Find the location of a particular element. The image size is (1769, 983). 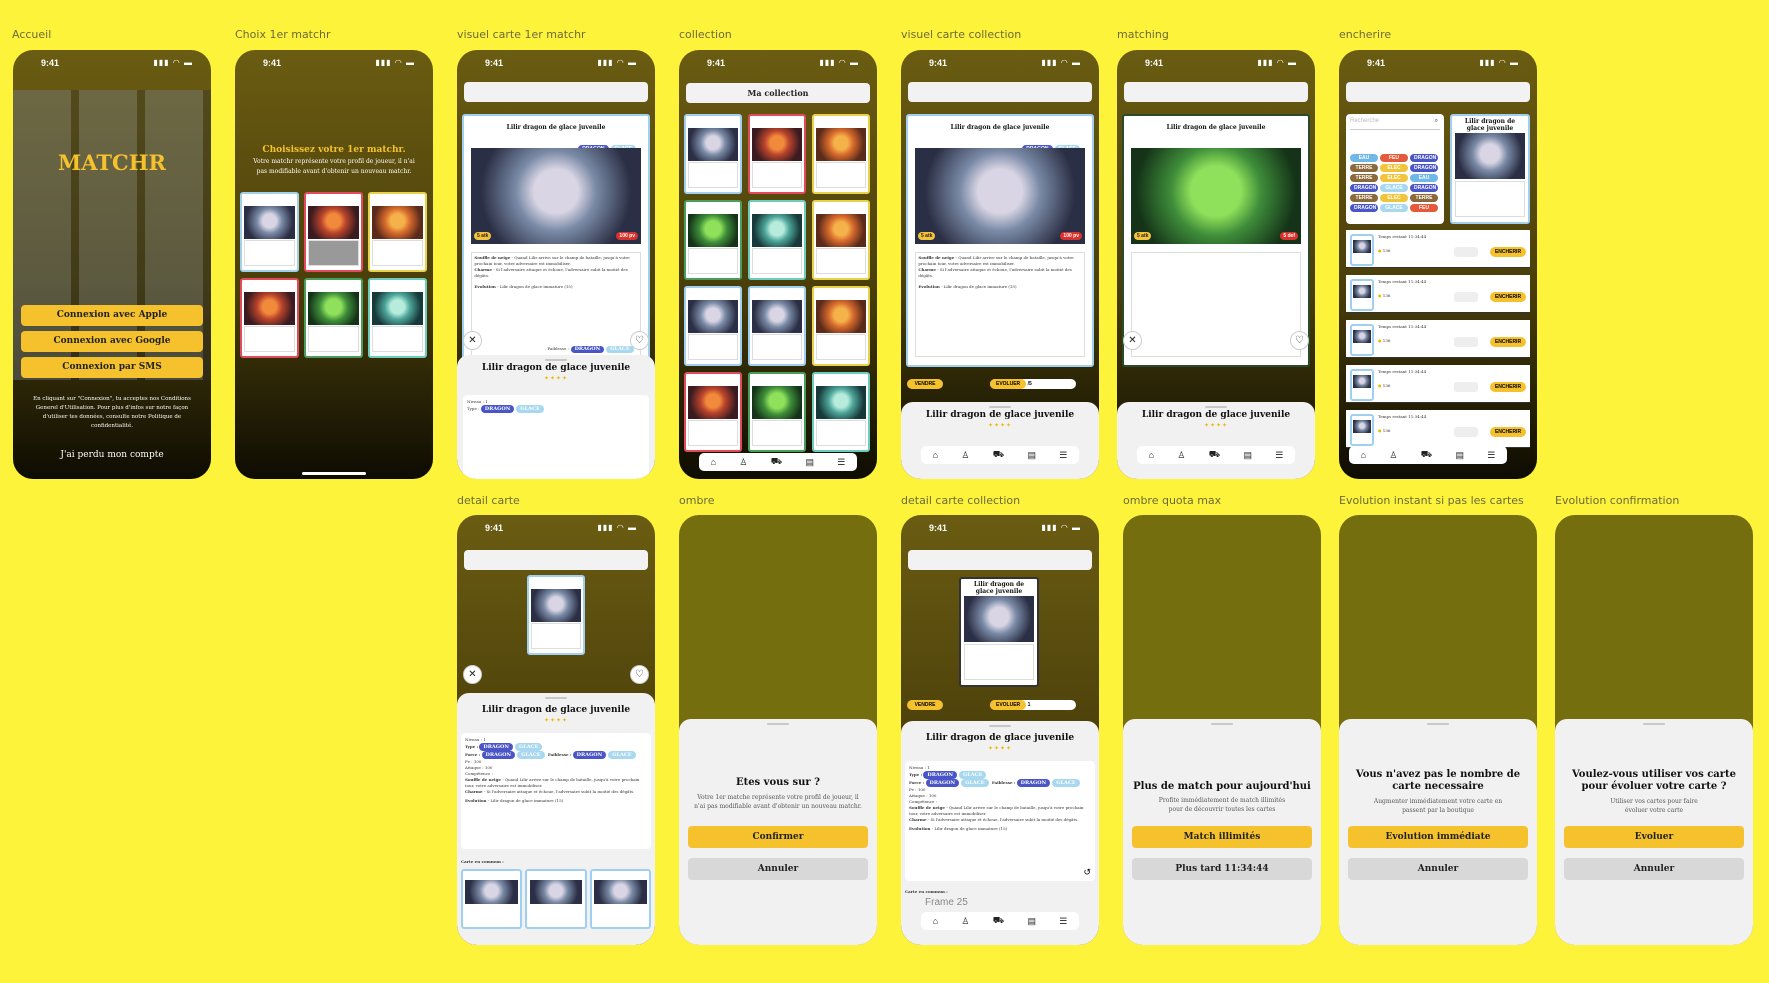

search-input: Recherche ⌕ is located at coordinates (1395, 124).